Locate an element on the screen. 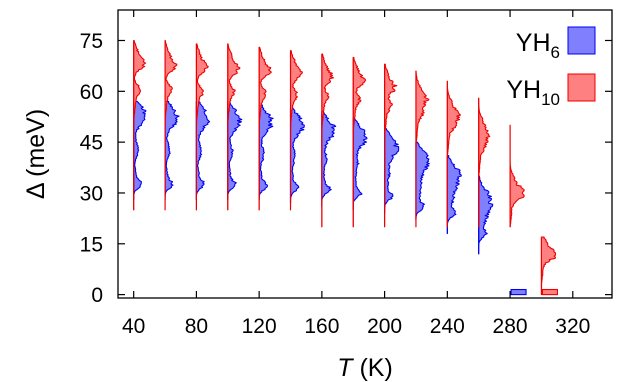  x-tick-label: 200 is located at coordinates (384, 326).